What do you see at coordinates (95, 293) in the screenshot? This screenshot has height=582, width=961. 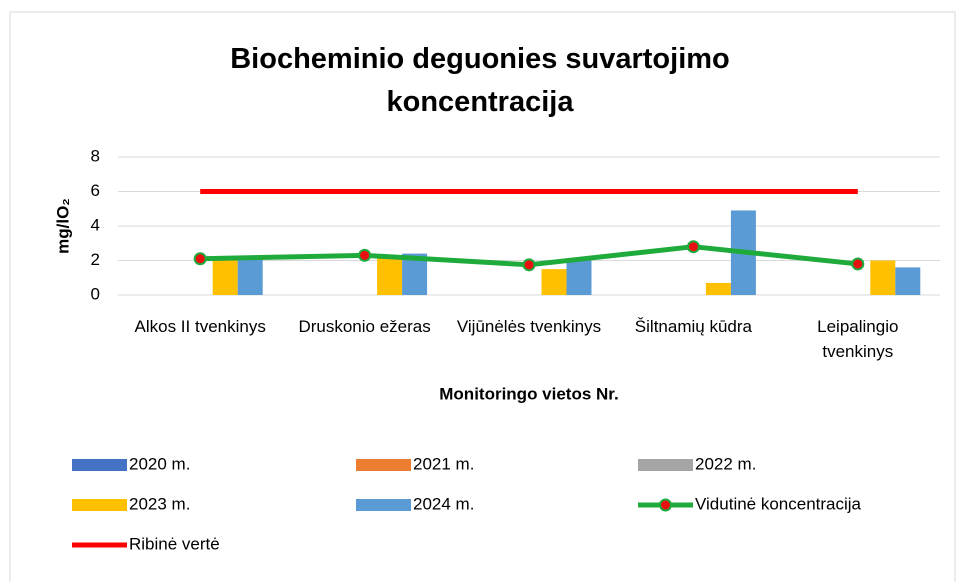 I see `y-tick-label: 0` at bounding box center [95, 293].